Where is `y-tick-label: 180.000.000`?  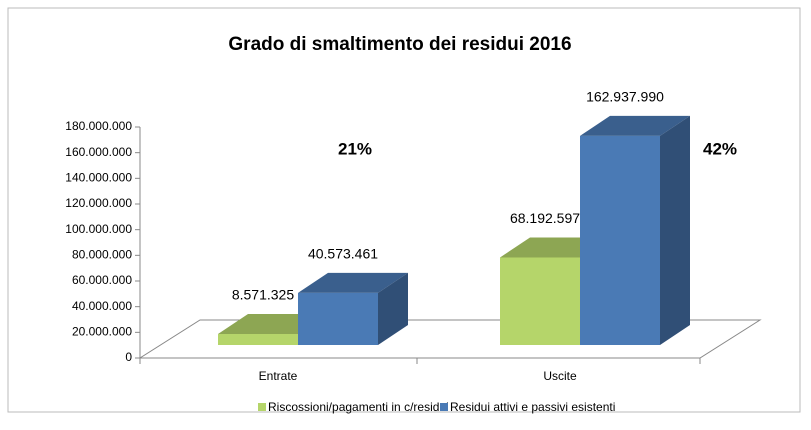
y-tick-label: 180.000.000 is located at coordinates (98, 126).